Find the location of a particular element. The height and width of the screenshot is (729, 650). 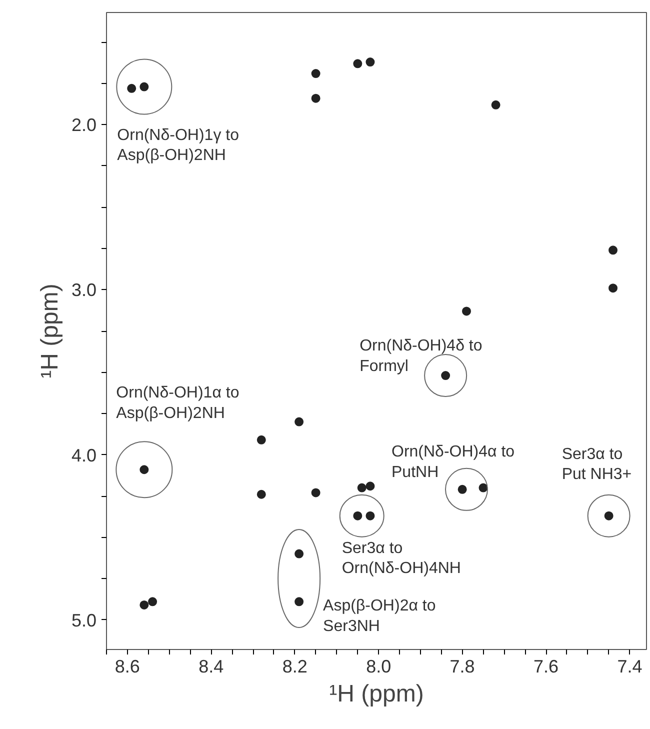

x-tick-label: 7.6 is located at coordinates (546, 666).